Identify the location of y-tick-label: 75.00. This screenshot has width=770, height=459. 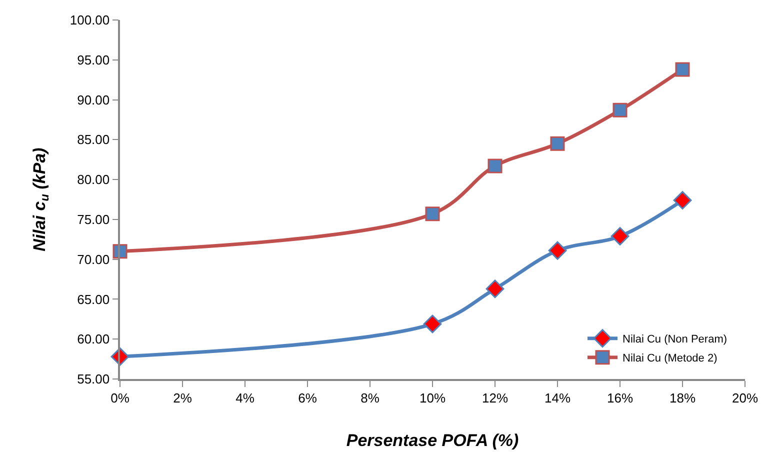
(93, 219).